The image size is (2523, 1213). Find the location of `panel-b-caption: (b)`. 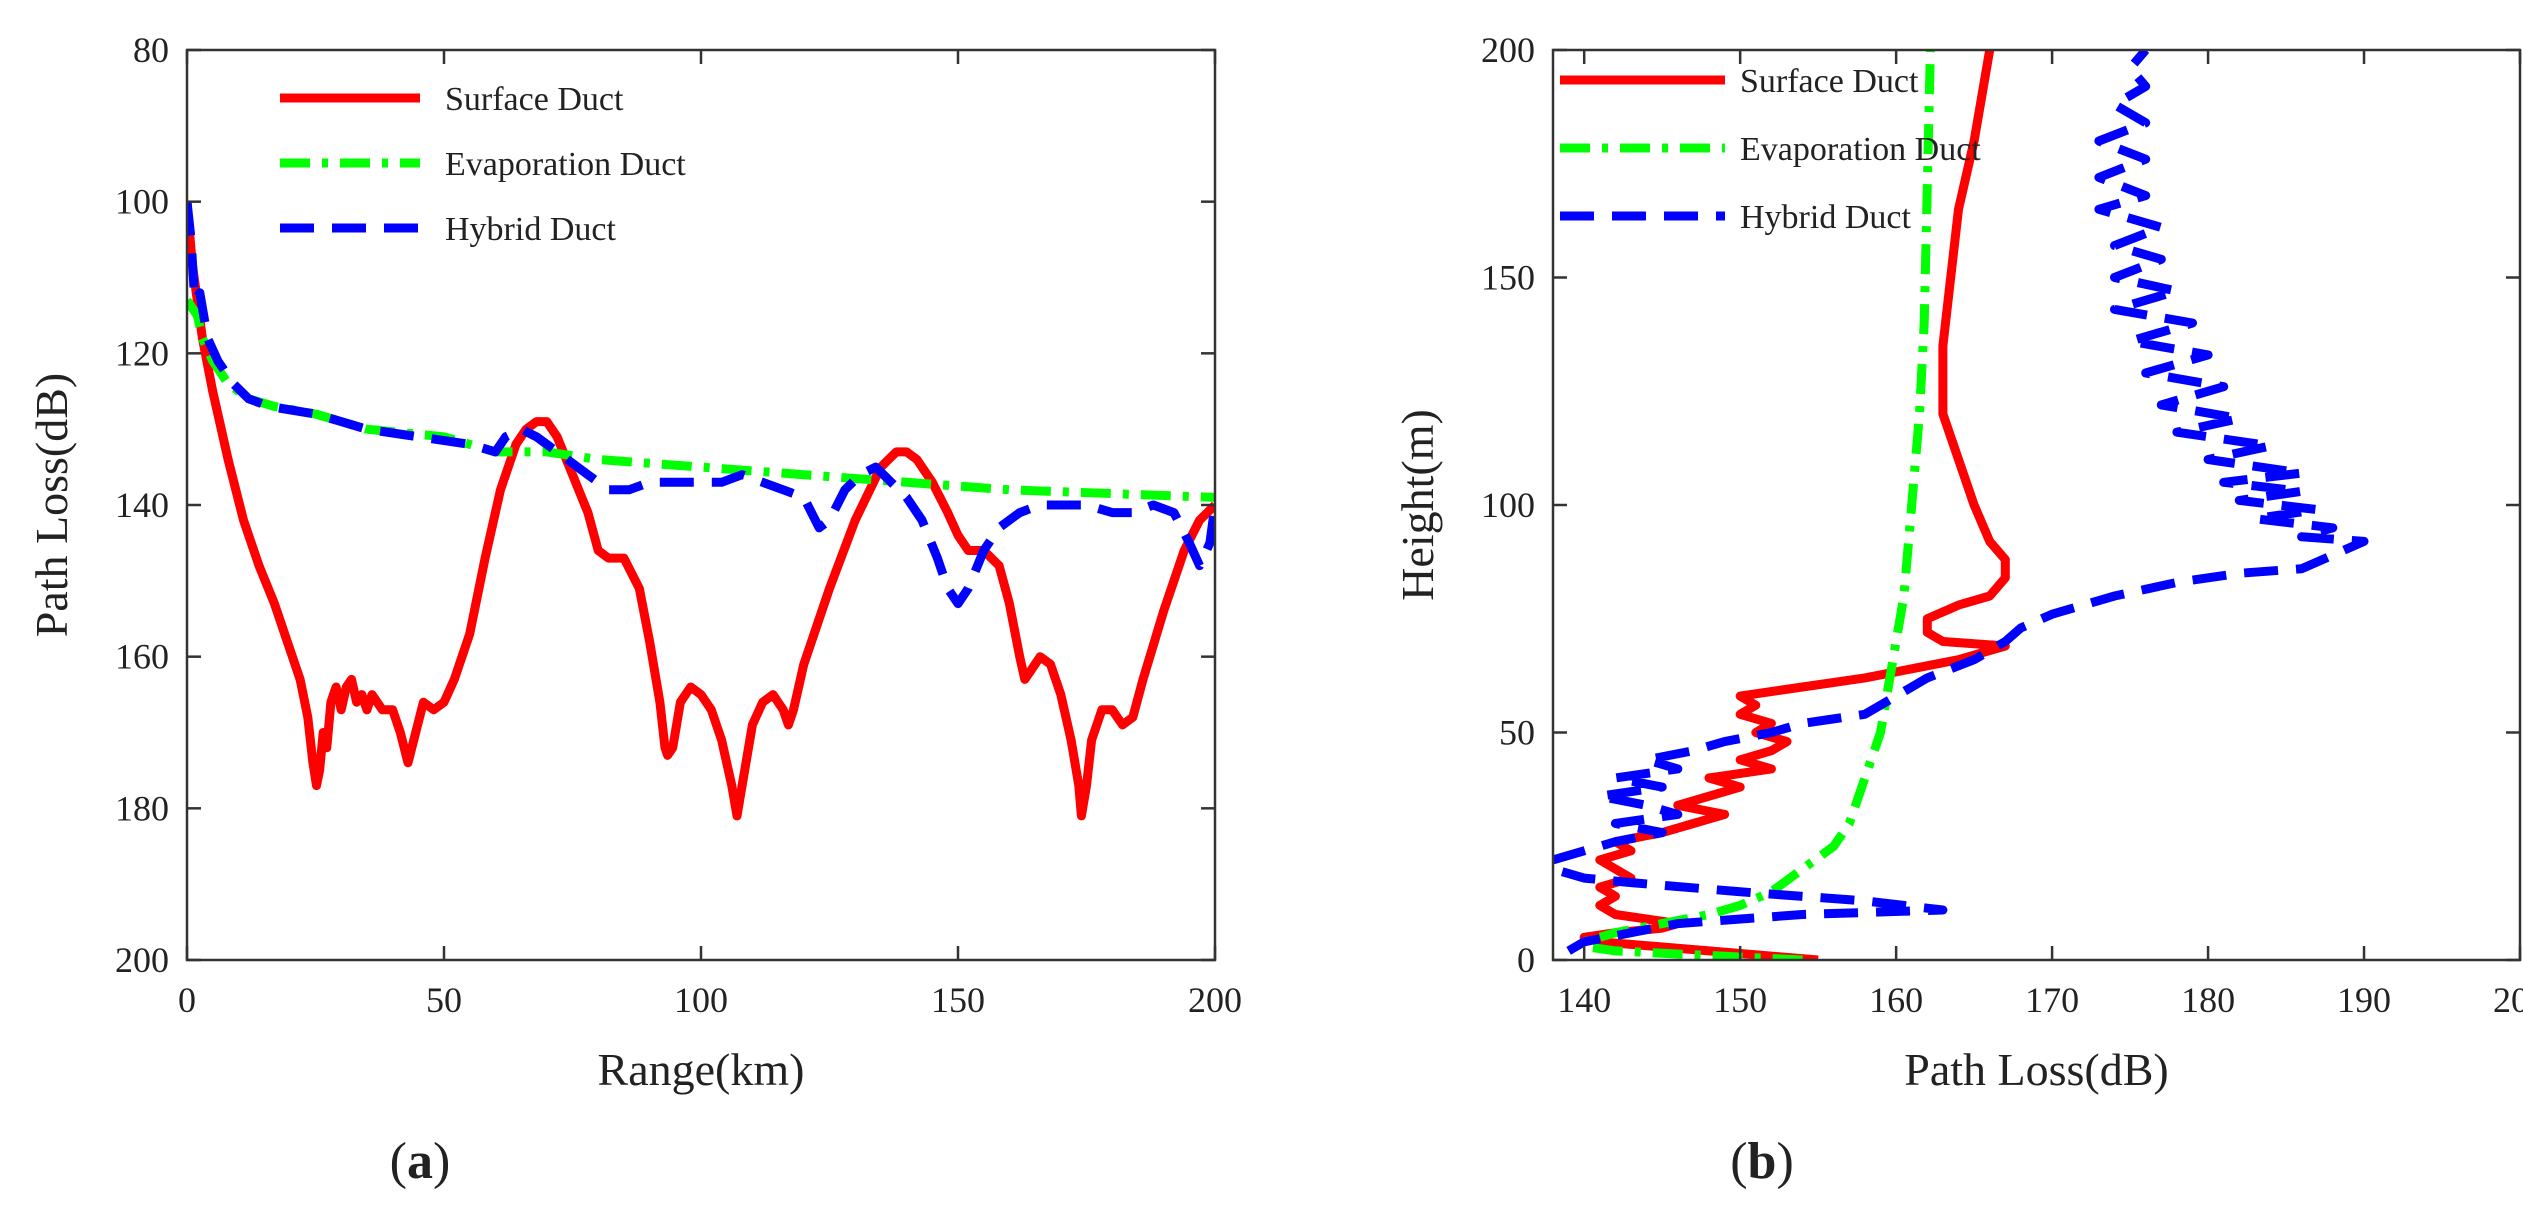

panel-b-caption: (b) is located at coordinates (1762, 1161).